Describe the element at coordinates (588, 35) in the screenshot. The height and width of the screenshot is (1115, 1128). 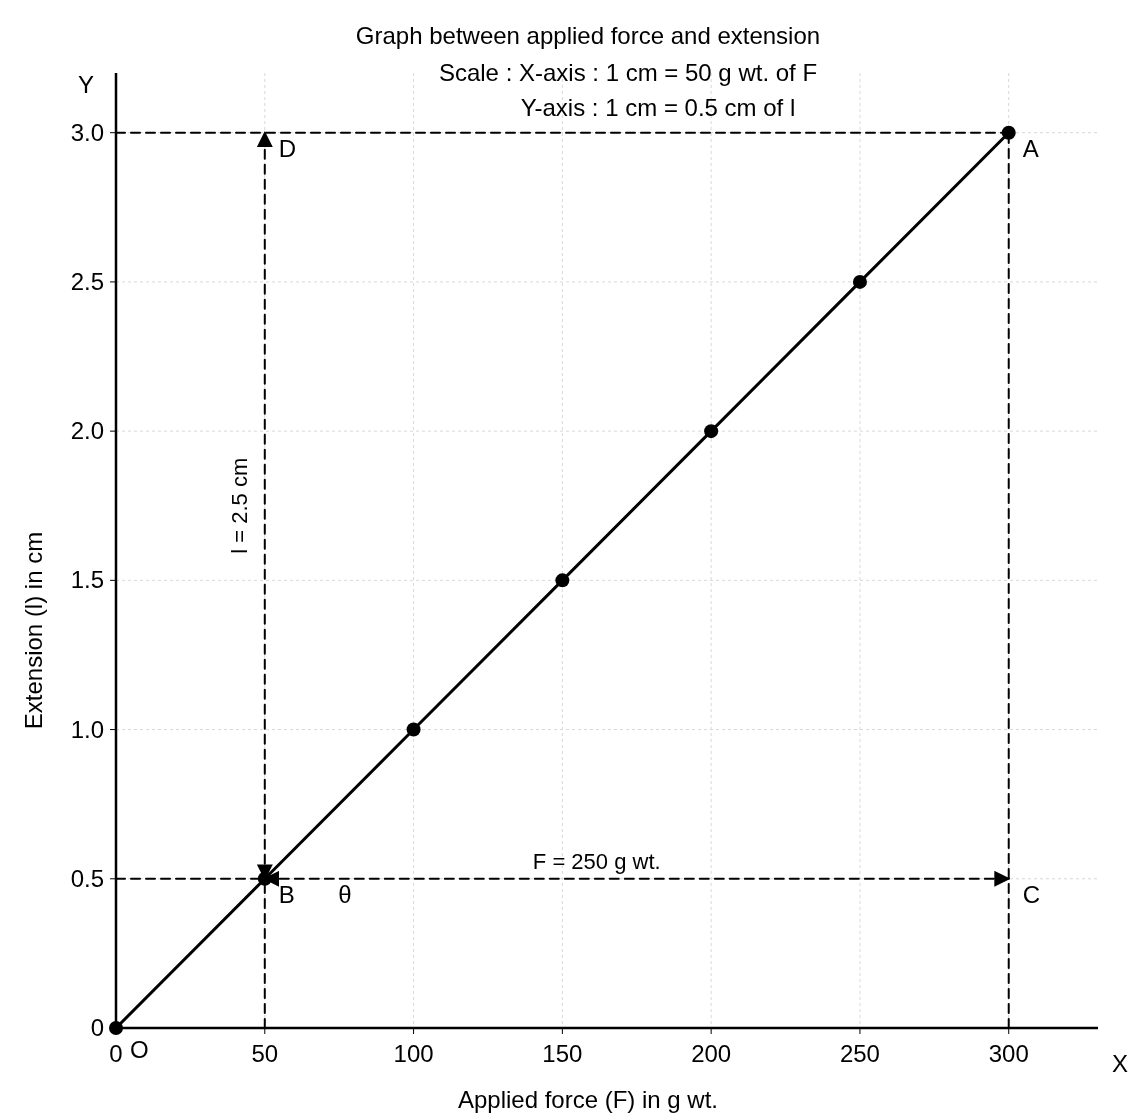
I see `chart-title: Graph between applied force and extension` at that location.